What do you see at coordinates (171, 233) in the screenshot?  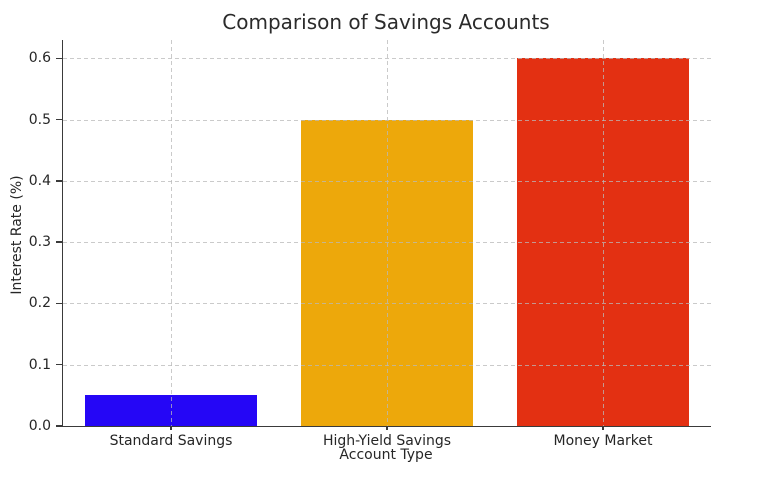 I see `gridline-v-standard-savings` at bounding box center [171, 233].